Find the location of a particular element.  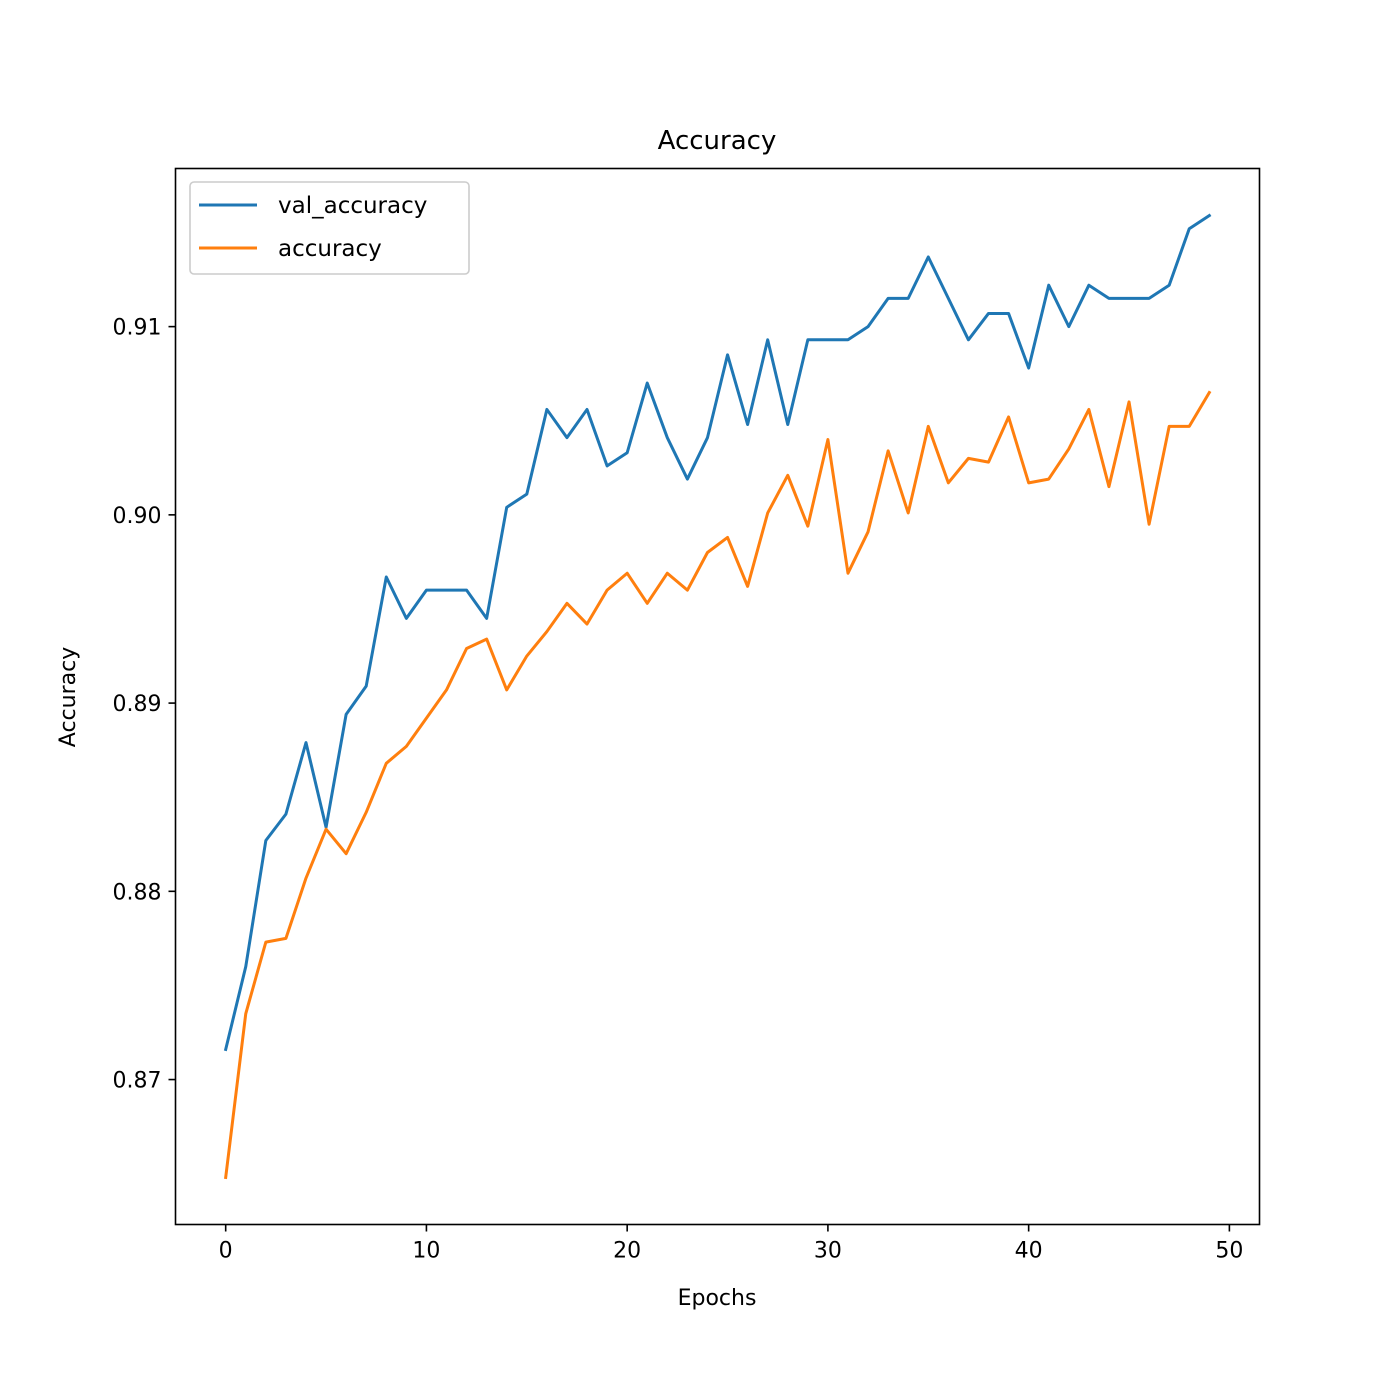

legend-box is located at coordinates (329, 228).